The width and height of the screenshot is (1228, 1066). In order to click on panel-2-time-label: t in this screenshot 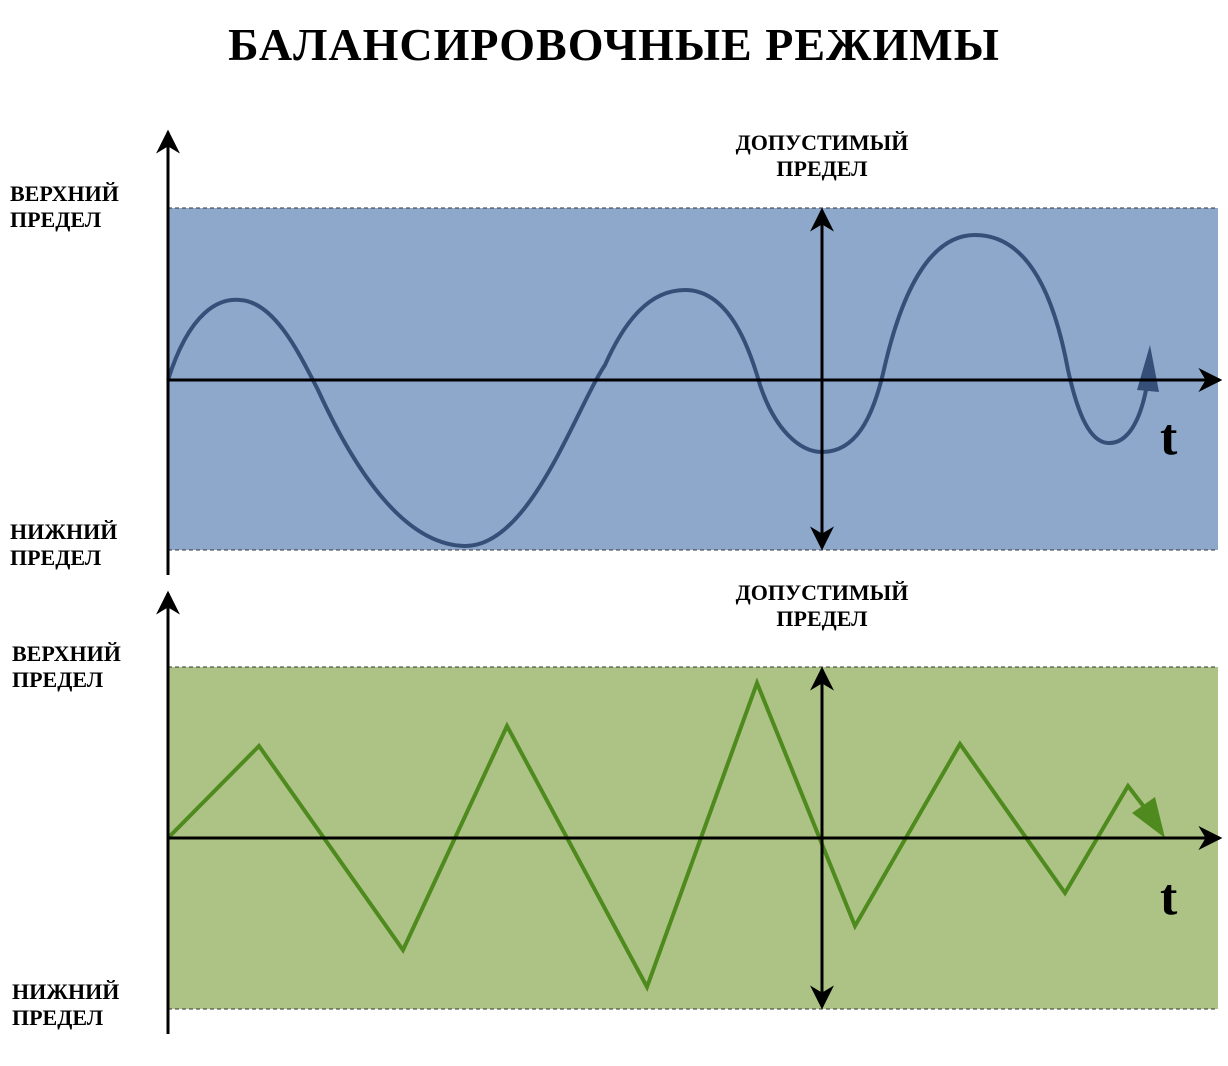, I will do `click(1169, 897)`.